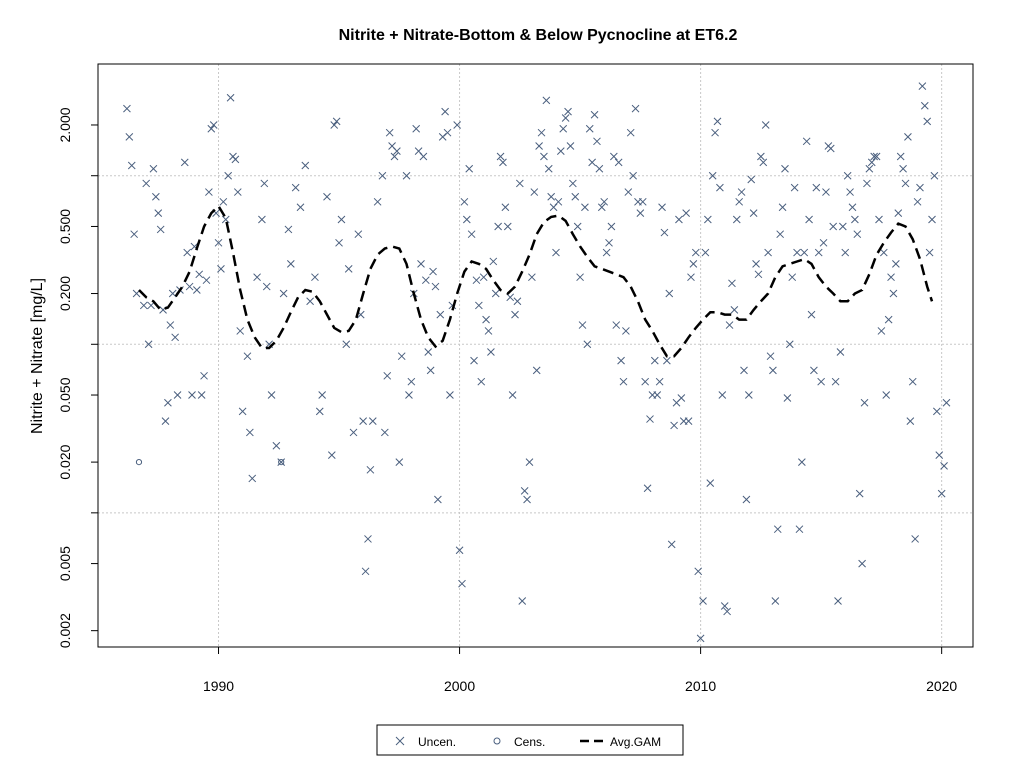 The width and height of the screenshot is (1024, 768). Describe the element at coordinates (530, 740) in the screenshot. I see `legend-box` at that location.